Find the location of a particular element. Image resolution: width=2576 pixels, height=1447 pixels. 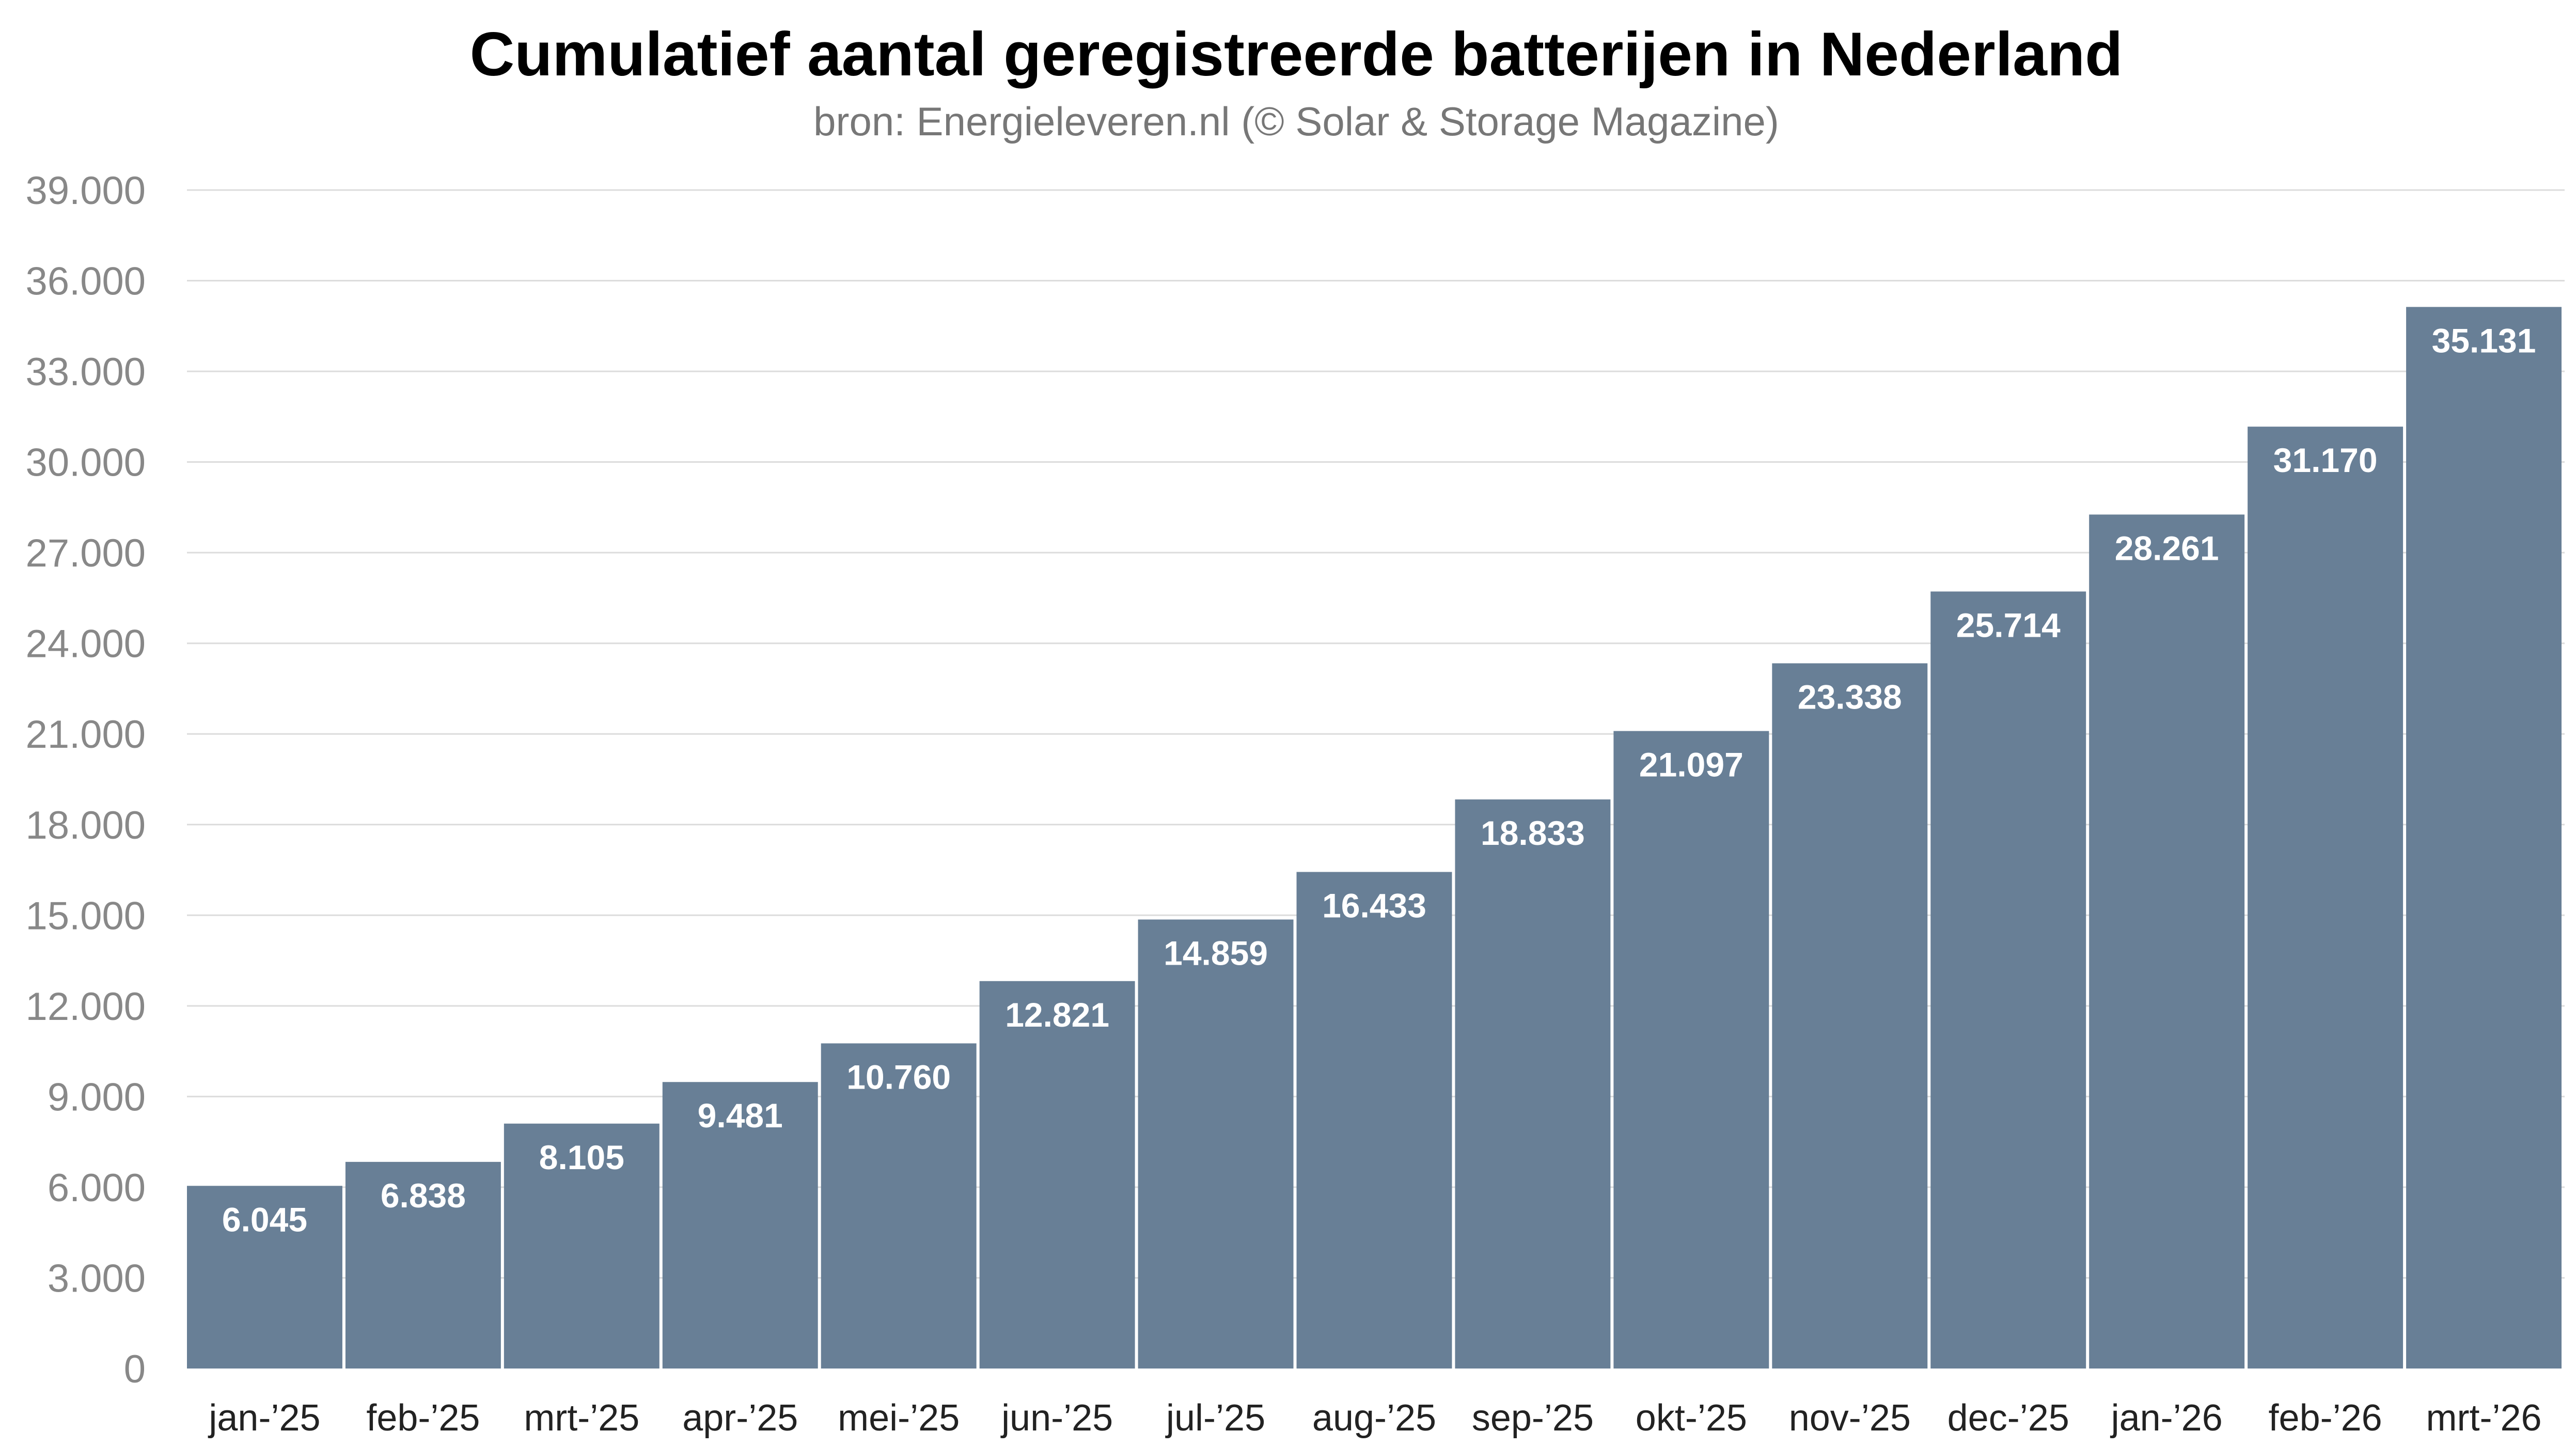

y-tick-label: 30.000 is located at coordinates (86, 463).